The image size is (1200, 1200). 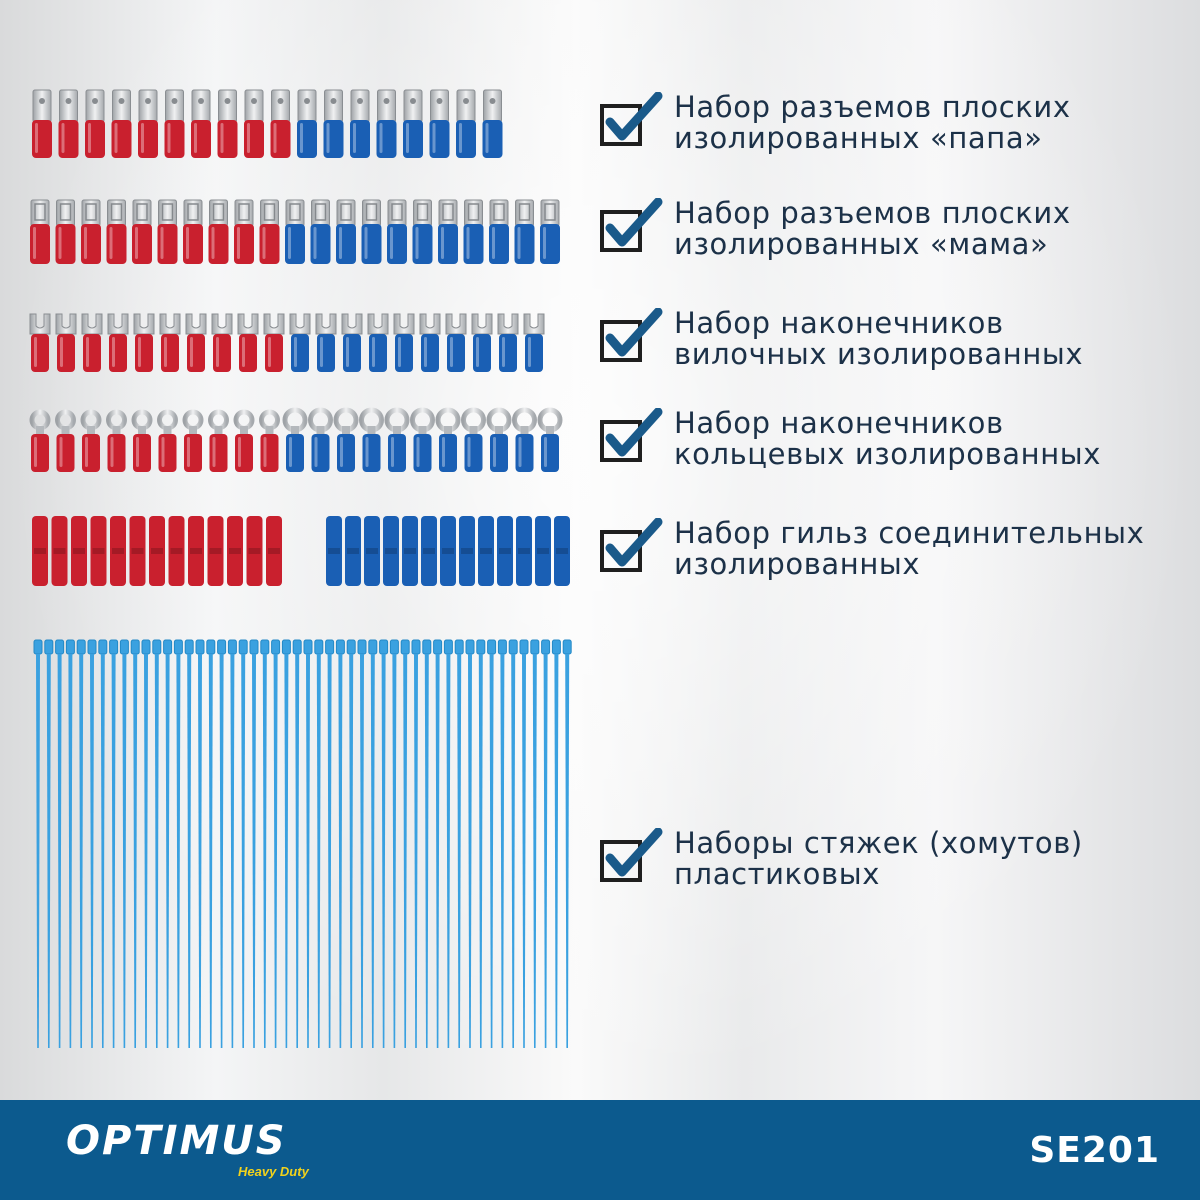 What do you see at coordinates (909, 533) in the screenshot?
I see `feature-line-1: Набор гильз соединительных` at bounding box center [909, 533].